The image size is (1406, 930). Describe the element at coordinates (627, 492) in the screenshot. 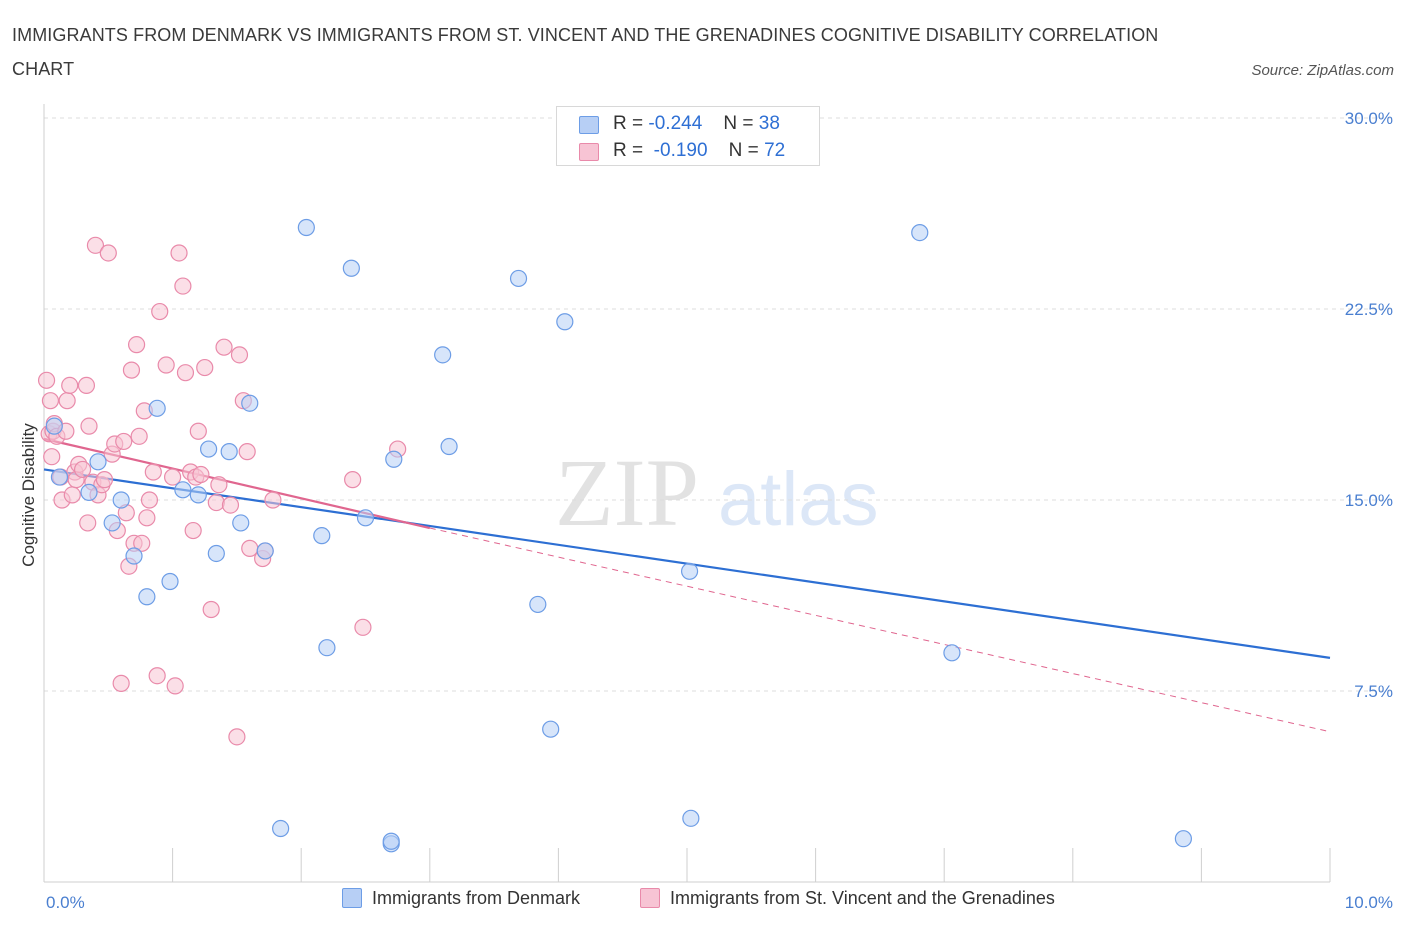

I see `watermark-zip: ZIP` at that location.